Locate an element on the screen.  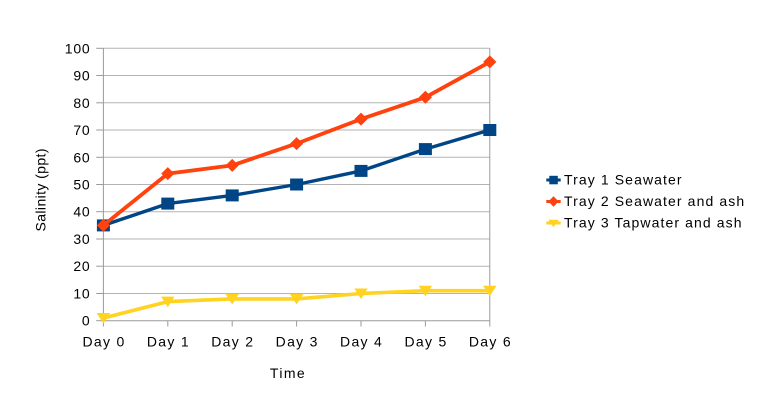
svg-text: 20 is located at coordinates (81, 266).